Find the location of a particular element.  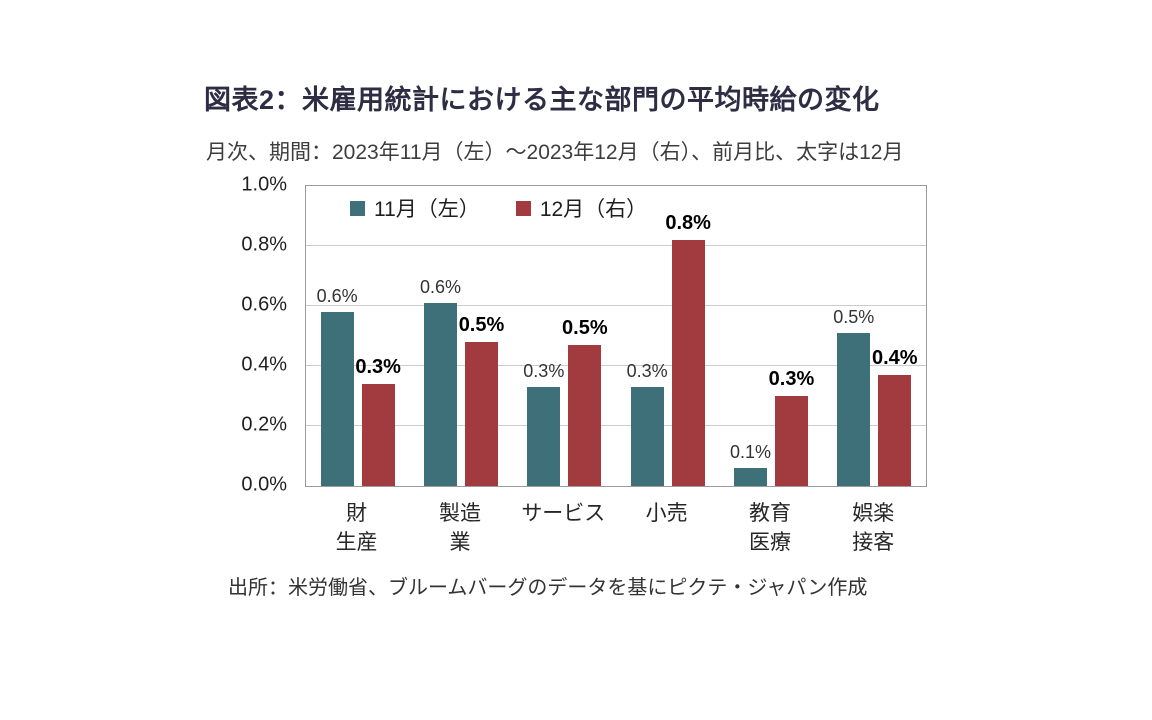

bar-group: 0.5% 0.4% is located at coordinates (874, 336).